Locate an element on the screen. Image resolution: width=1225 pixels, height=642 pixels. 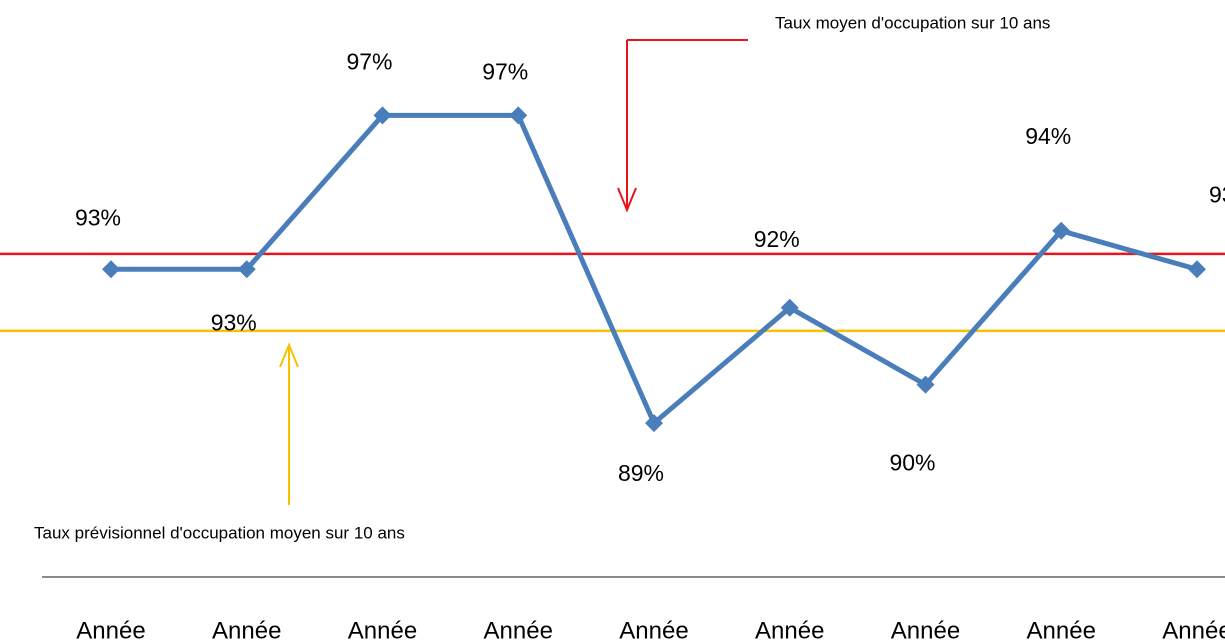
data-label: 90% is located at coordinates (912, 463).